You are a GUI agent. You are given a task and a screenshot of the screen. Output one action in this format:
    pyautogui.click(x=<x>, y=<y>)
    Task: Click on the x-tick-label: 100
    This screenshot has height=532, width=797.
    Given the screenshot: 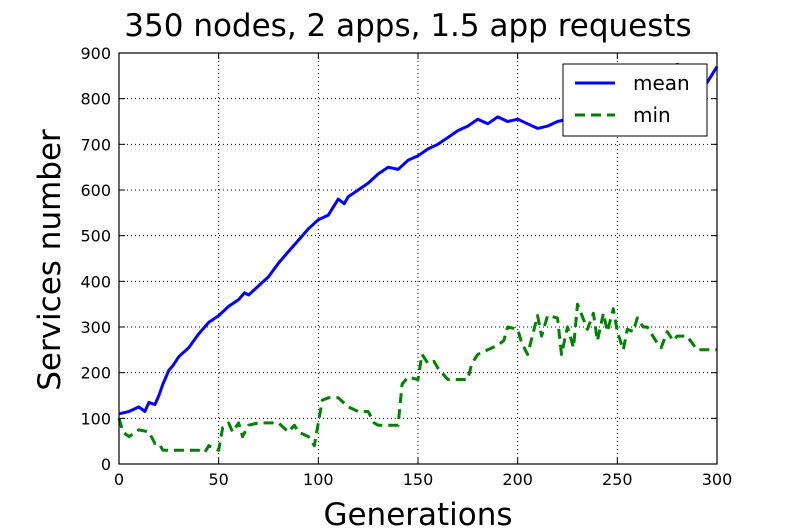 What is the action you would take?
    pyautogui.click(x=318, y=479)
    